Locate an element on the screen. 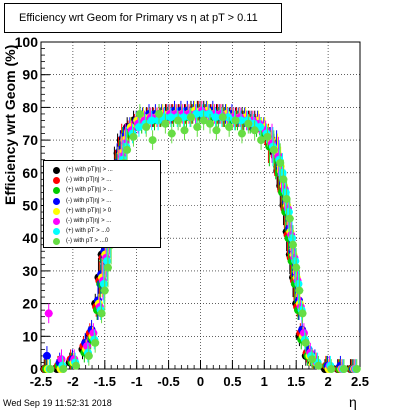 The width and height of the screenshot is (400, 412). x-tick-label: 2.5 is located at coordinates (360, 381).